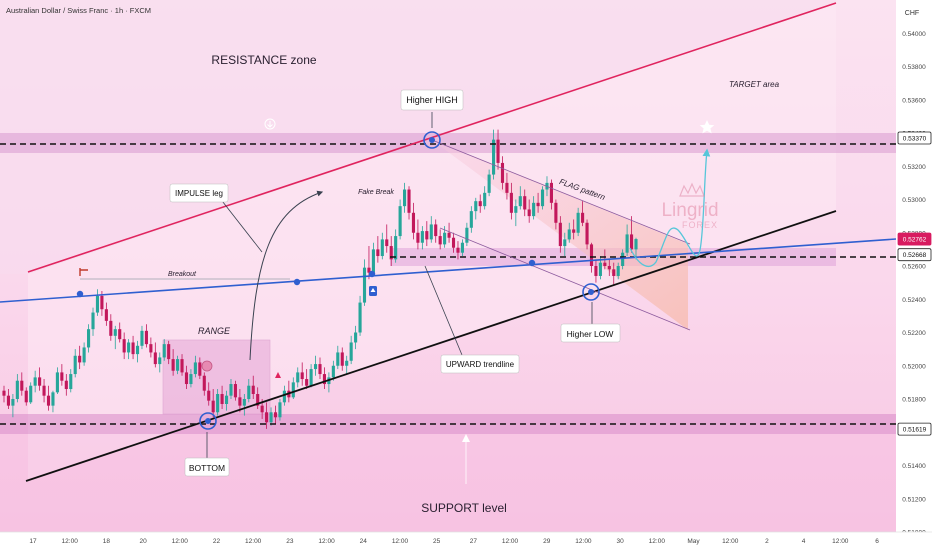 This screenshot has width=932, height=555. I want to click on x-tick-label: 30, so click(621, 541).